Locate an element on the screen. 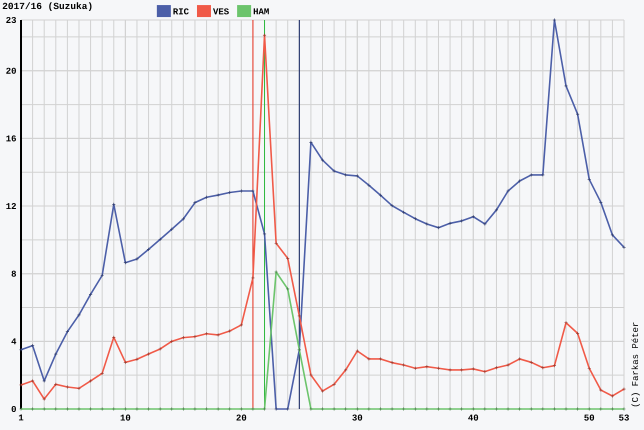 The image size is (644, 430). y-tick-label: 4 is located at coordinates (13, 341).